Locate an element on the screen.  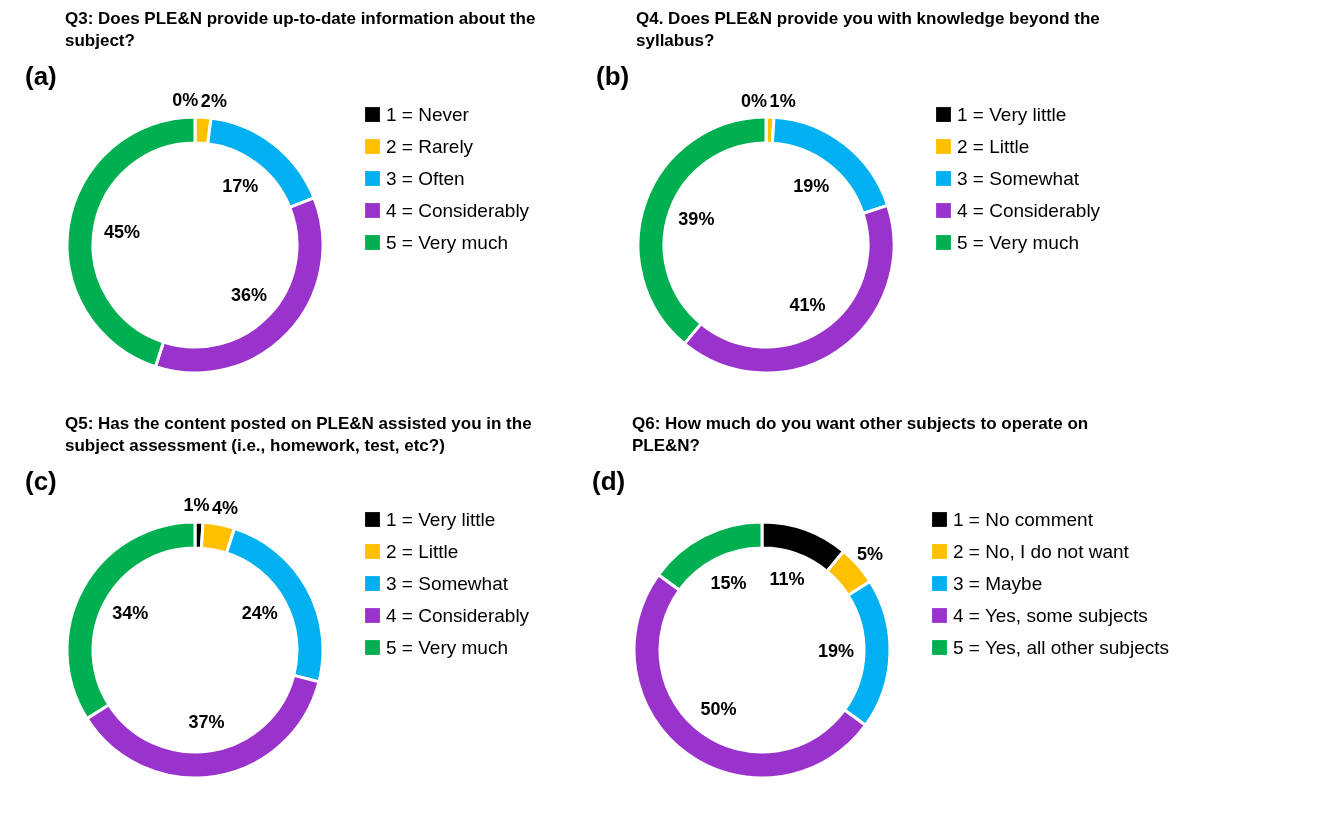
legend-label: 3 = Often is located at coordinates (425, 178).